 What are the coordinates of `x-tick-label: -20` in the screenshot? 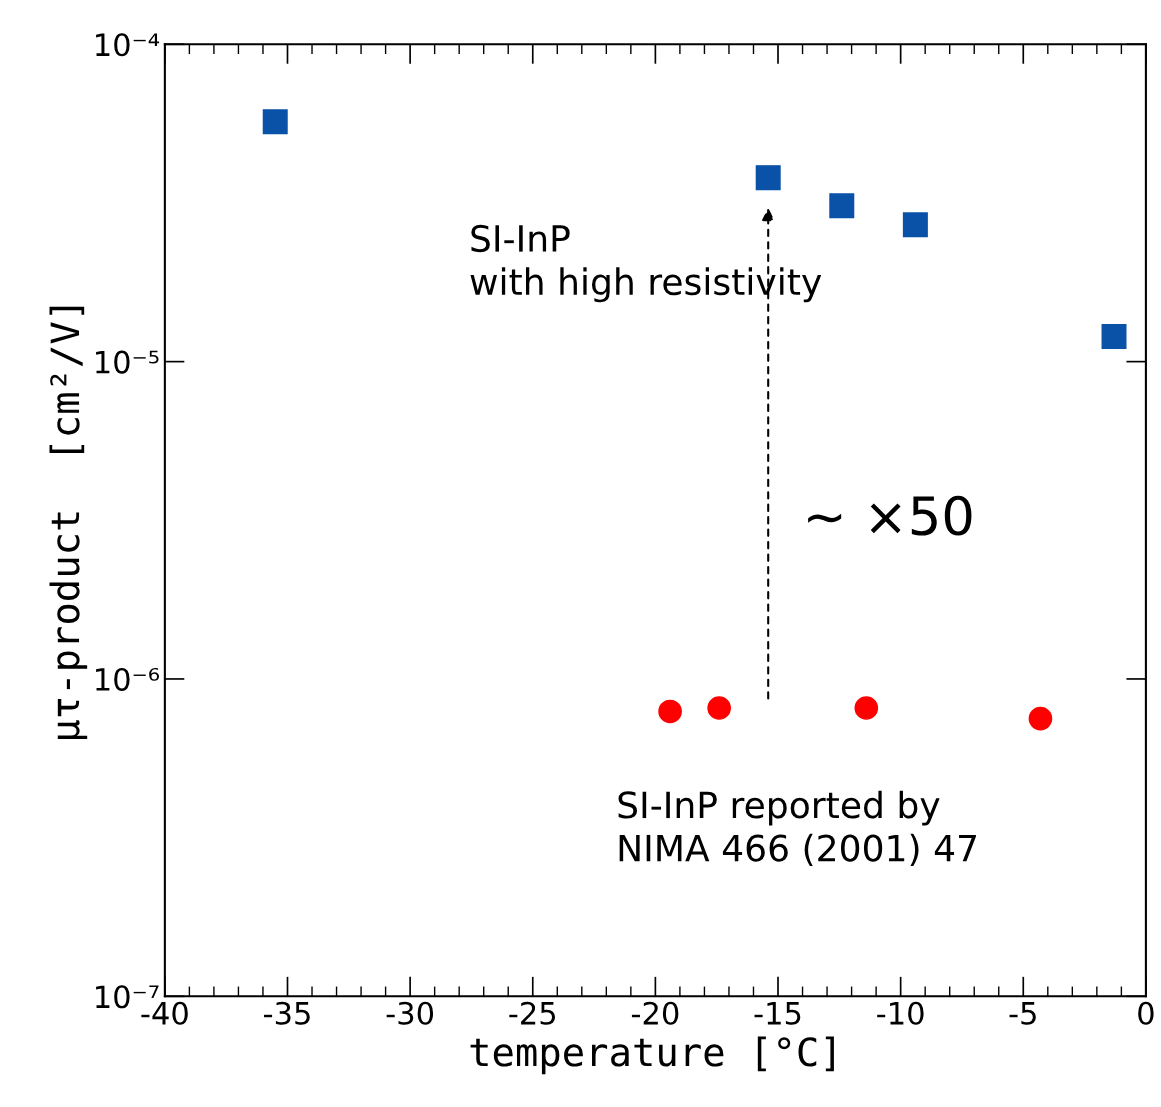 It's located at (655, 1013).